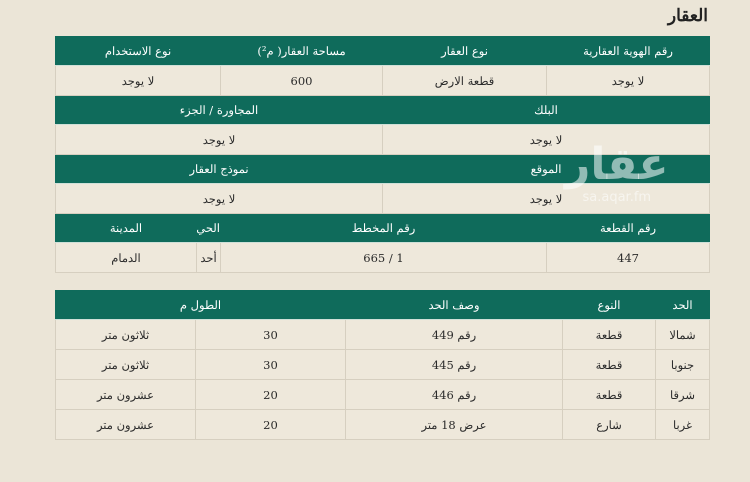 The width and height of the screenshot is (750, 482). Describe the element at coordinates (454, 424) in the screenshot. I see `boundary-description: عرض 18 متر` at that location.